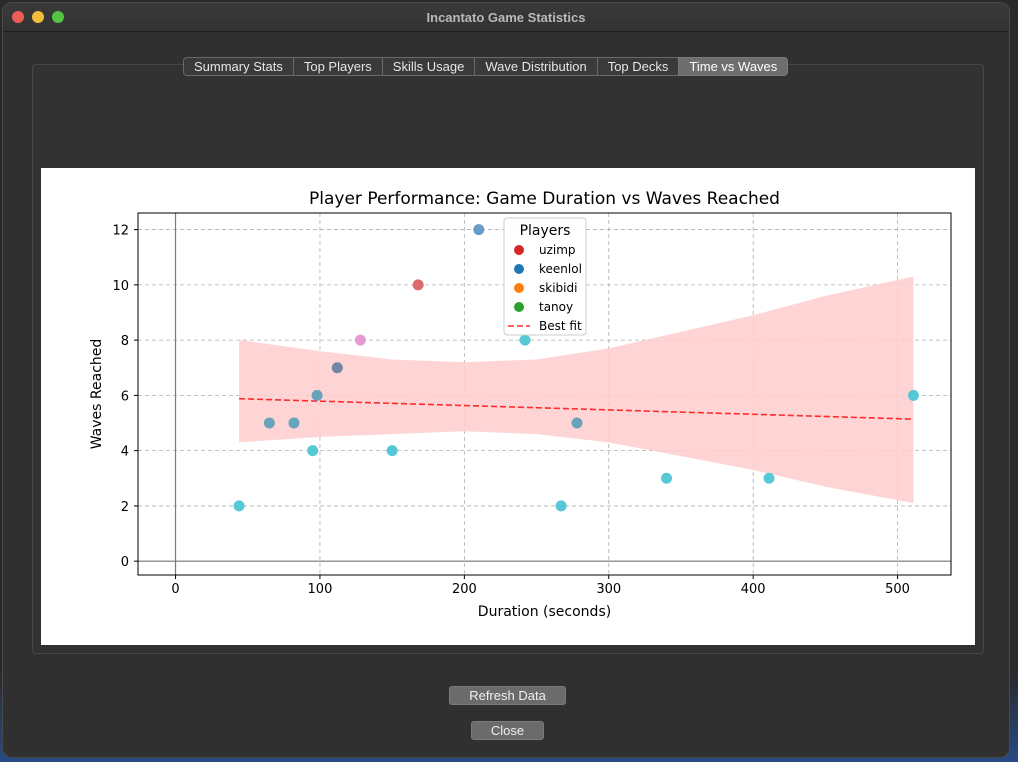 The width and height of the screenshot is (1018, 762). What do you see at coordinates (125, 341) in the screenshot?
I see `y-tick-label: 8` at bounding box center [125, 341].